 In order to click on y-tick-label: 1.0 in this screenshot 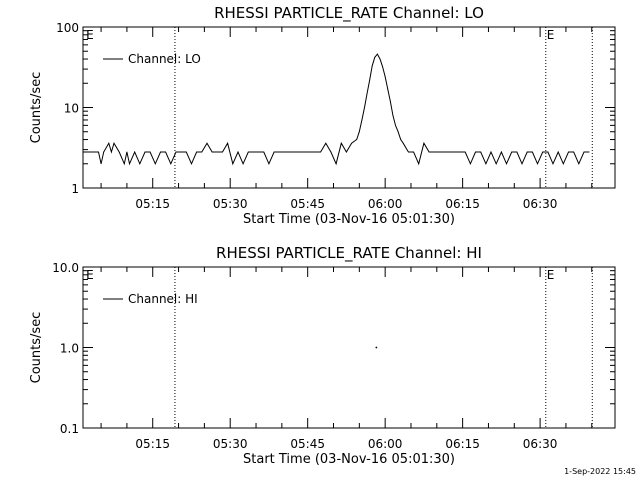, I will do `click(69, 349)`.